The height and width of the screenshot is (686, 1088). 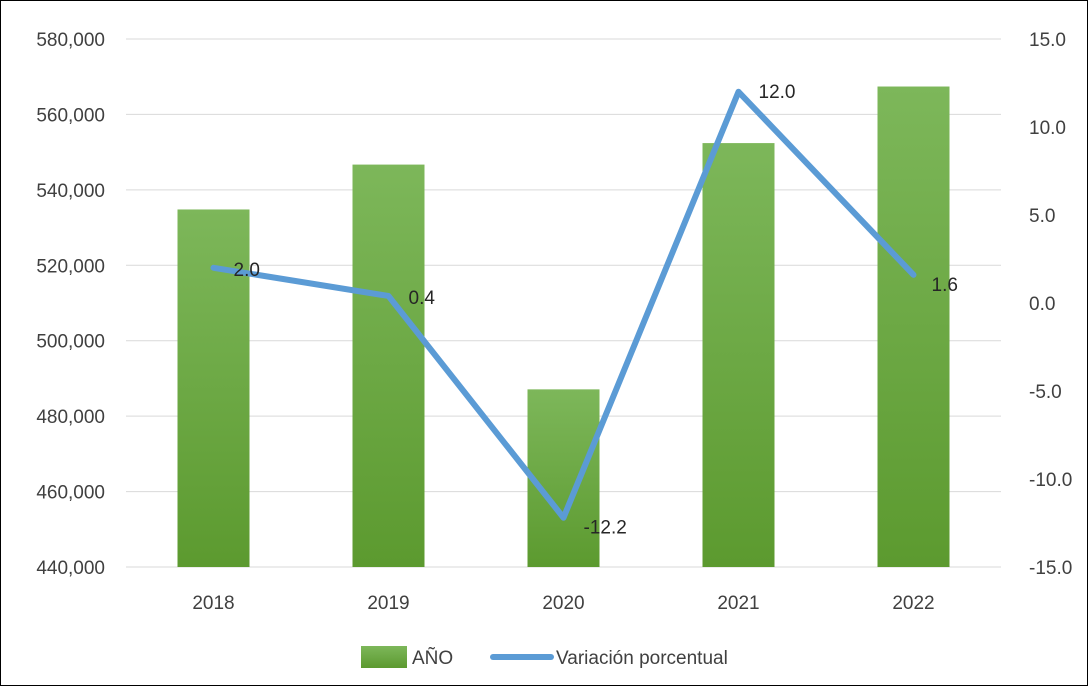 I want to click on legend: AÑO Variación porcentual, so click(x=544, y=657).